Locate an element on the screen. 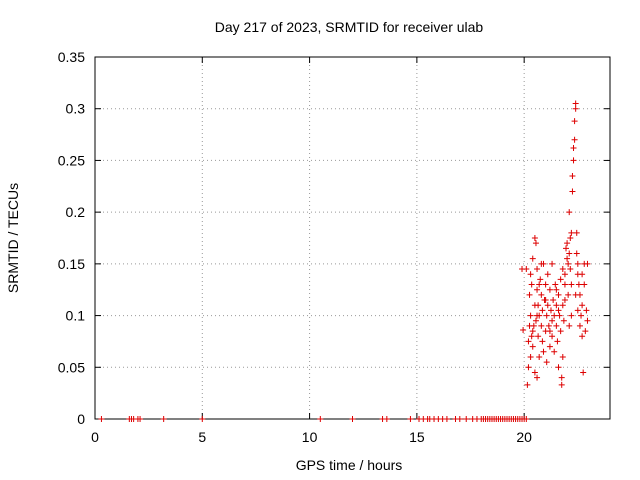 The image size is (640, 480). y-tick-label: 0.1 is located at coordinates (76, 316).